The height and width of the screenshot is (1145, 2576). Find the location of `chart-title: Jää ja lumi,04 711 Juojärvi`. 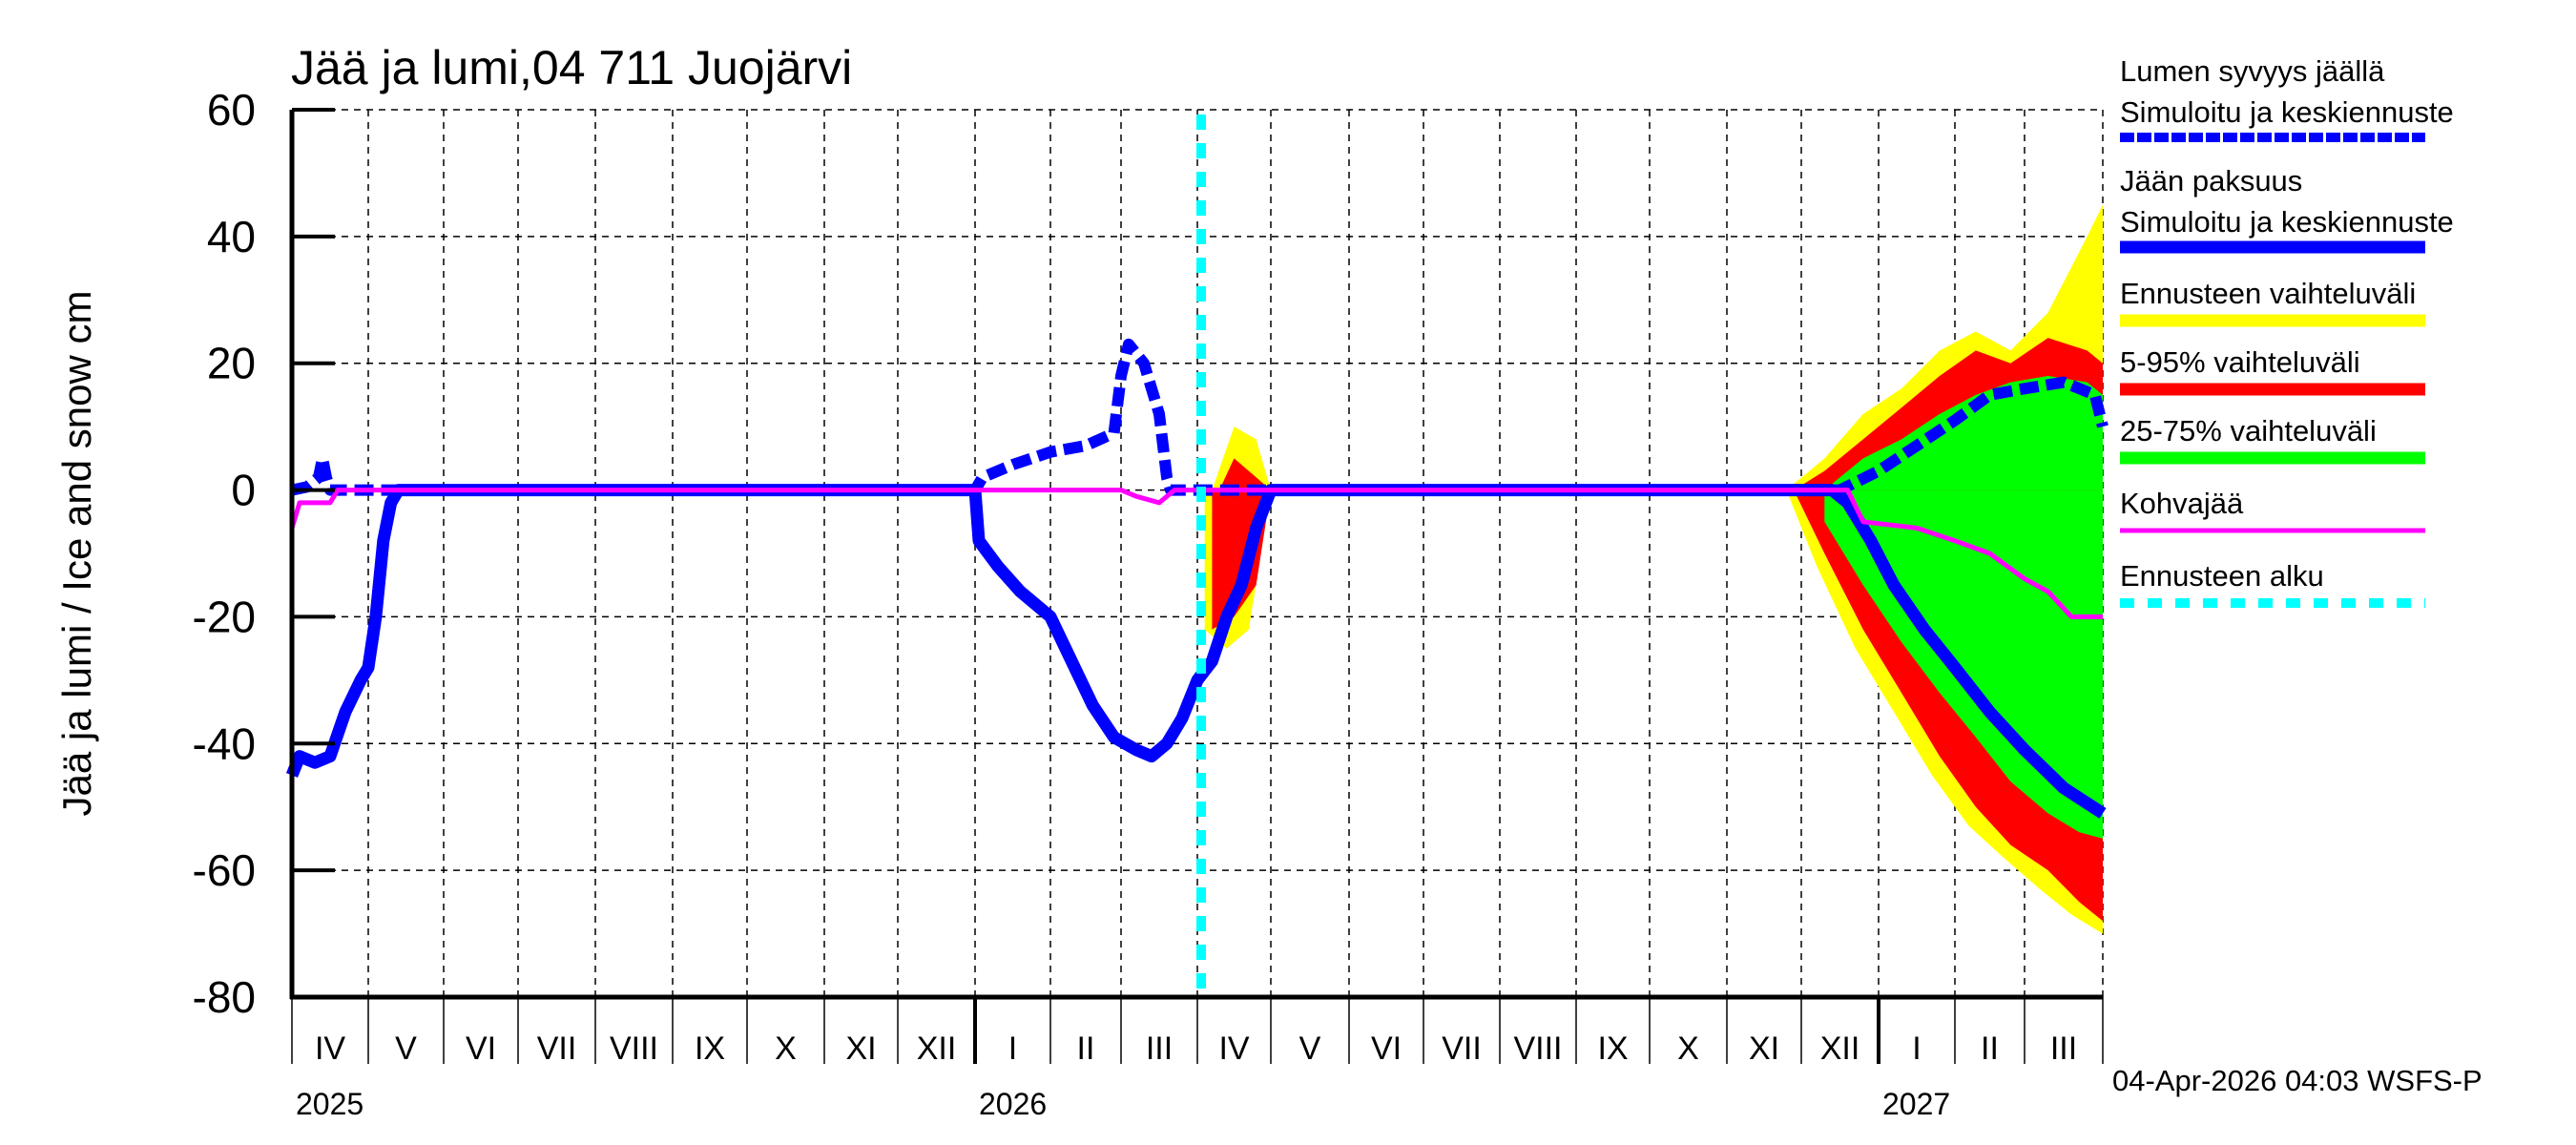

chart-title: Jää ja lumi,04 711 Juojärvi is located at coordinates (571, 67).